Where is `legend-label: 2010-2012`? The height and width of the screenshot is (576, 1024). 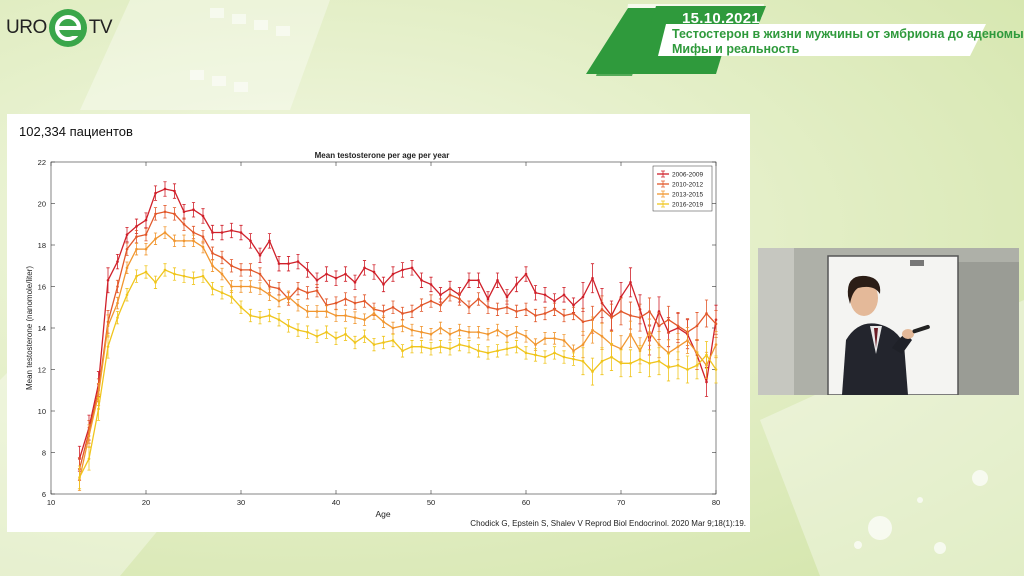 legend-label: 2010-2012 is located at coordinates (687, 185).